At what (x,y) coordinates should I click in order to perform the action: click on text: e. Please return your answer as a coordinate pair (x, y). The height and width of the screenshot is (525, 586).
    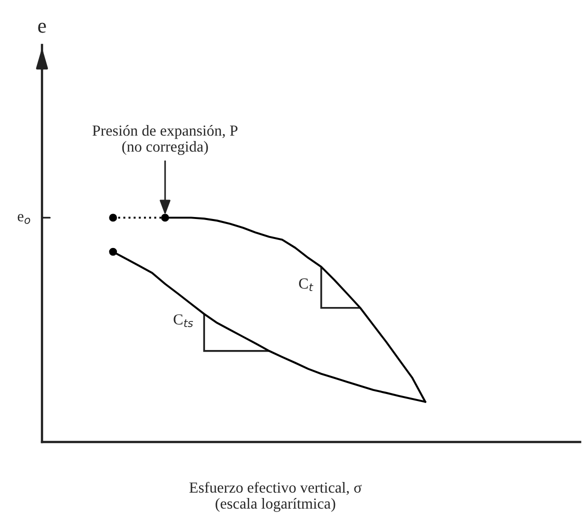
    Looking at the image, I should click on (42, 27).